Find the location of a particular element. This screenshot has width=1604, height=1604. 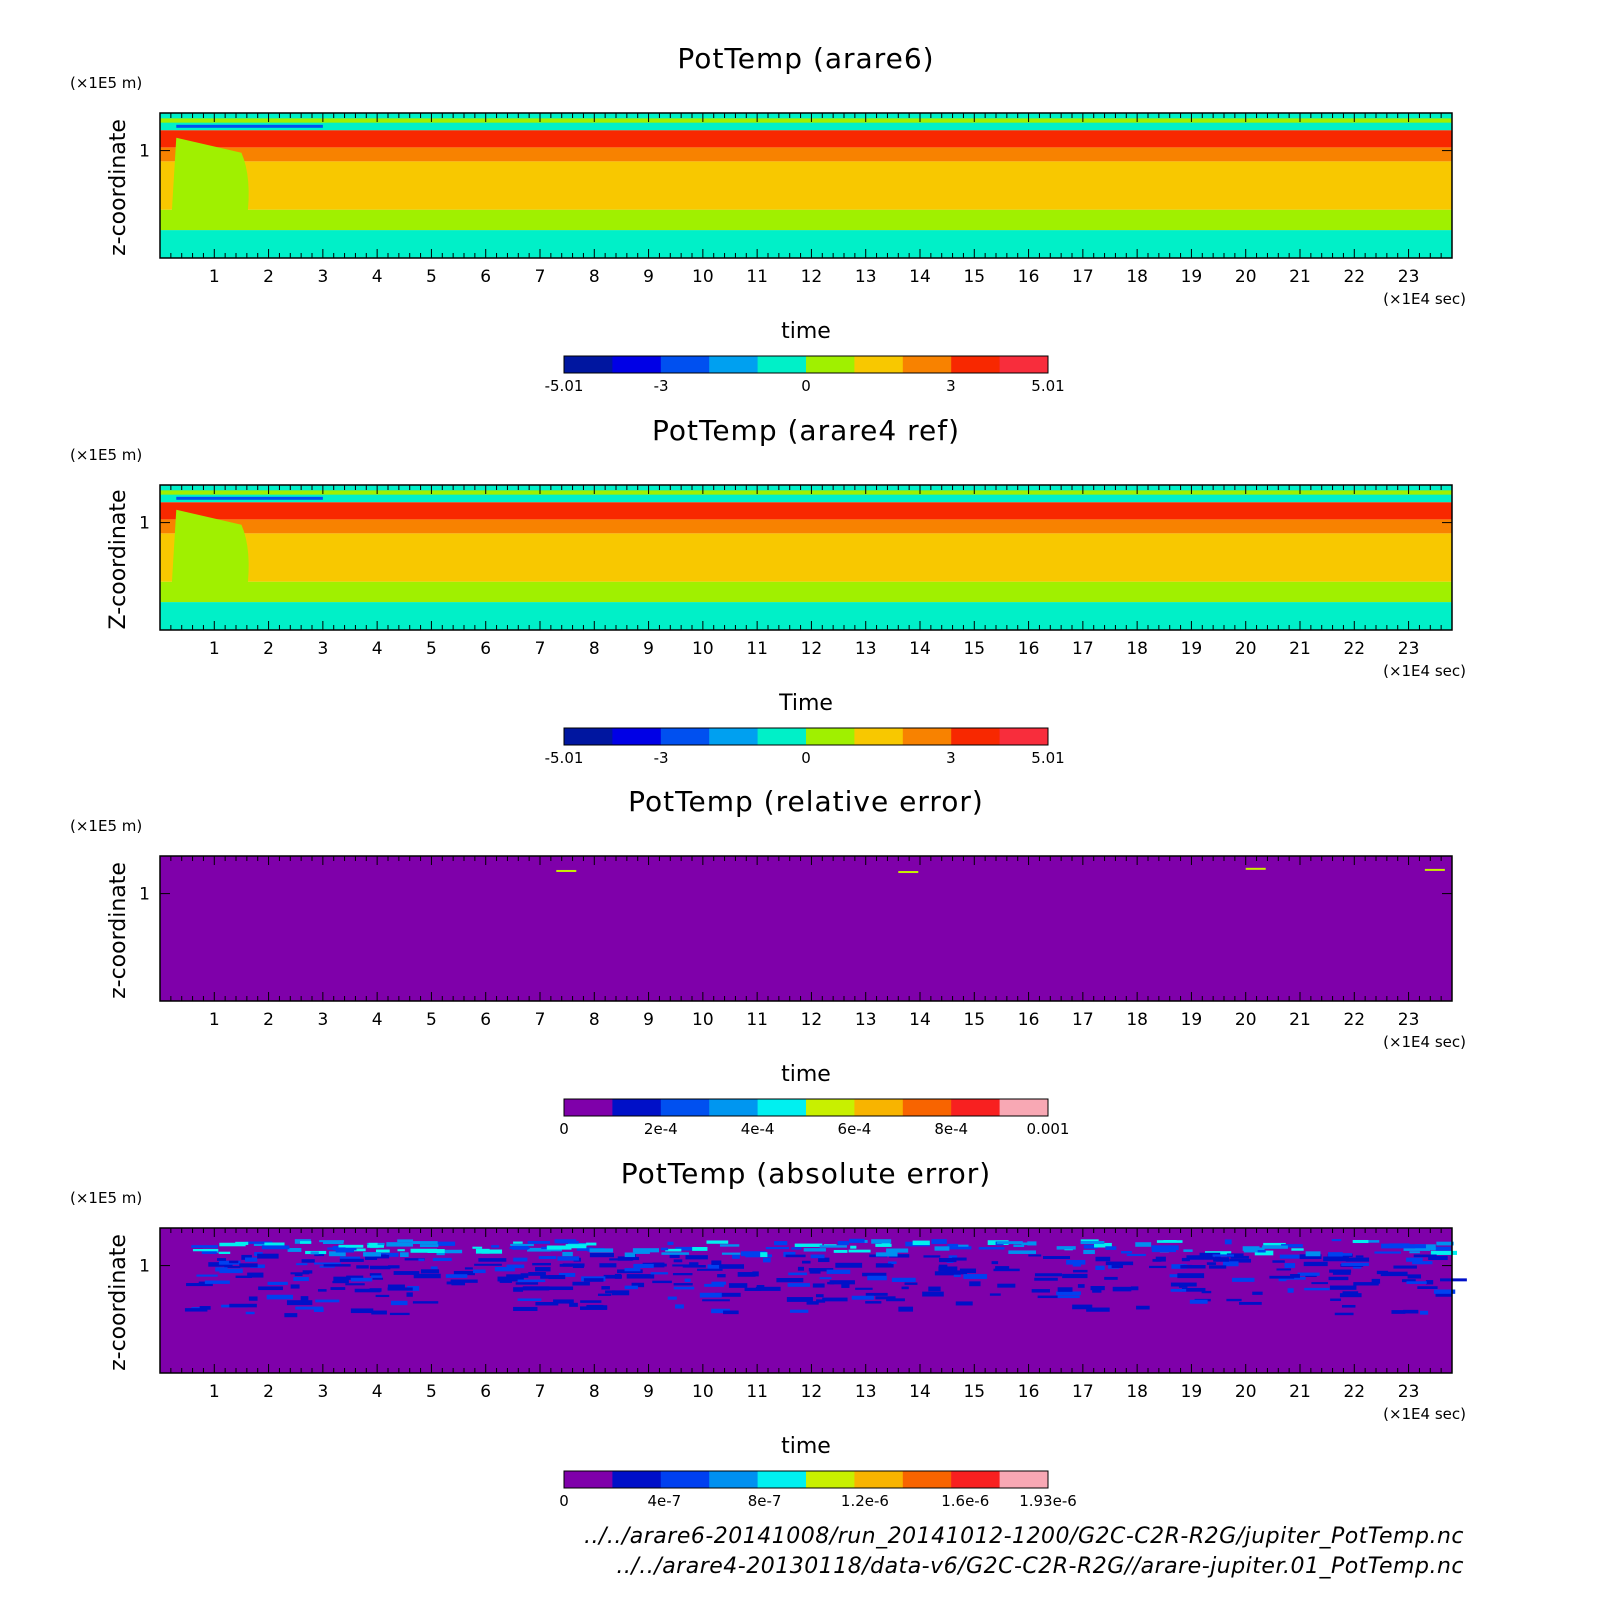

y-unit-label: (×1E5 m) is located at coordinates (106, 83).